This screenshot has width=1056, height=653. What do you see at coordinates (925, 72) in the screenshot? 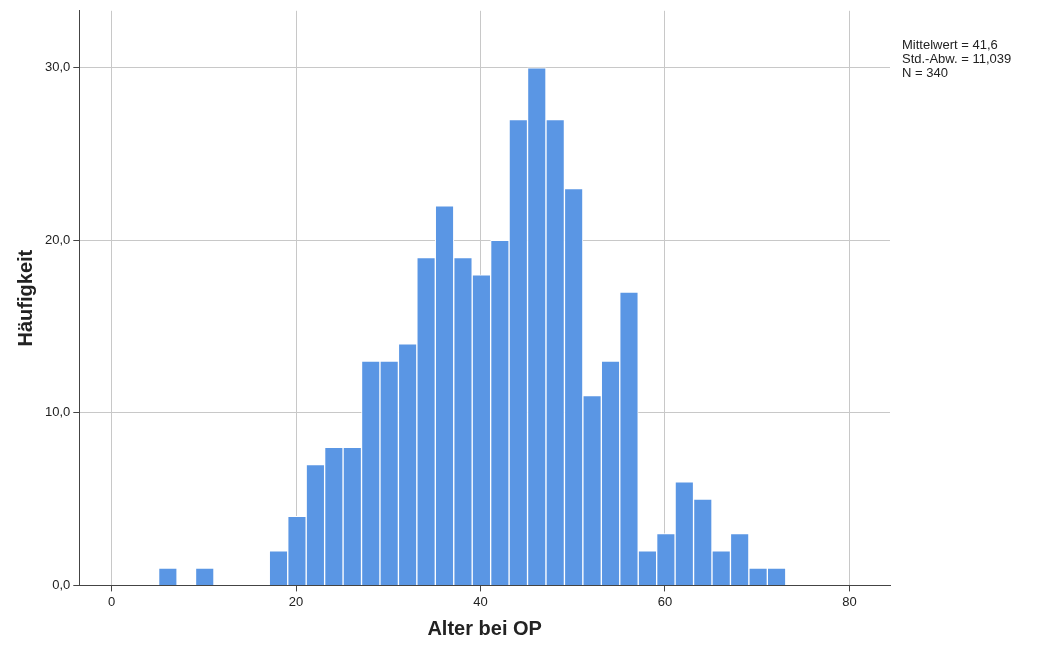
I see `text: N = 340` at bounding box center [925, 72].